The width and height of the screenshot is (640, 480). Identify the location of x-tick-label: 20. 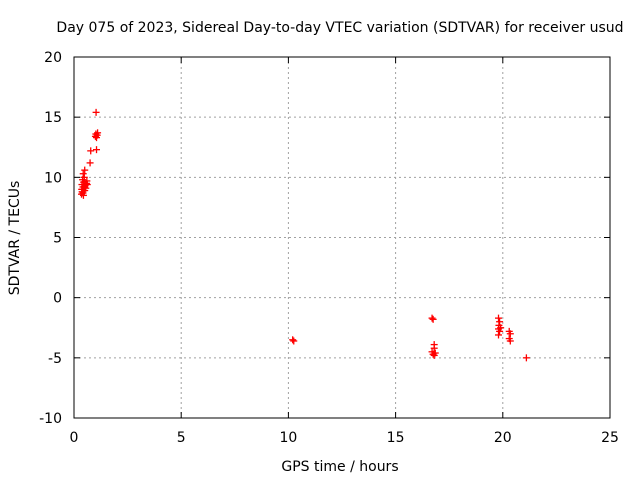
(503, 438).